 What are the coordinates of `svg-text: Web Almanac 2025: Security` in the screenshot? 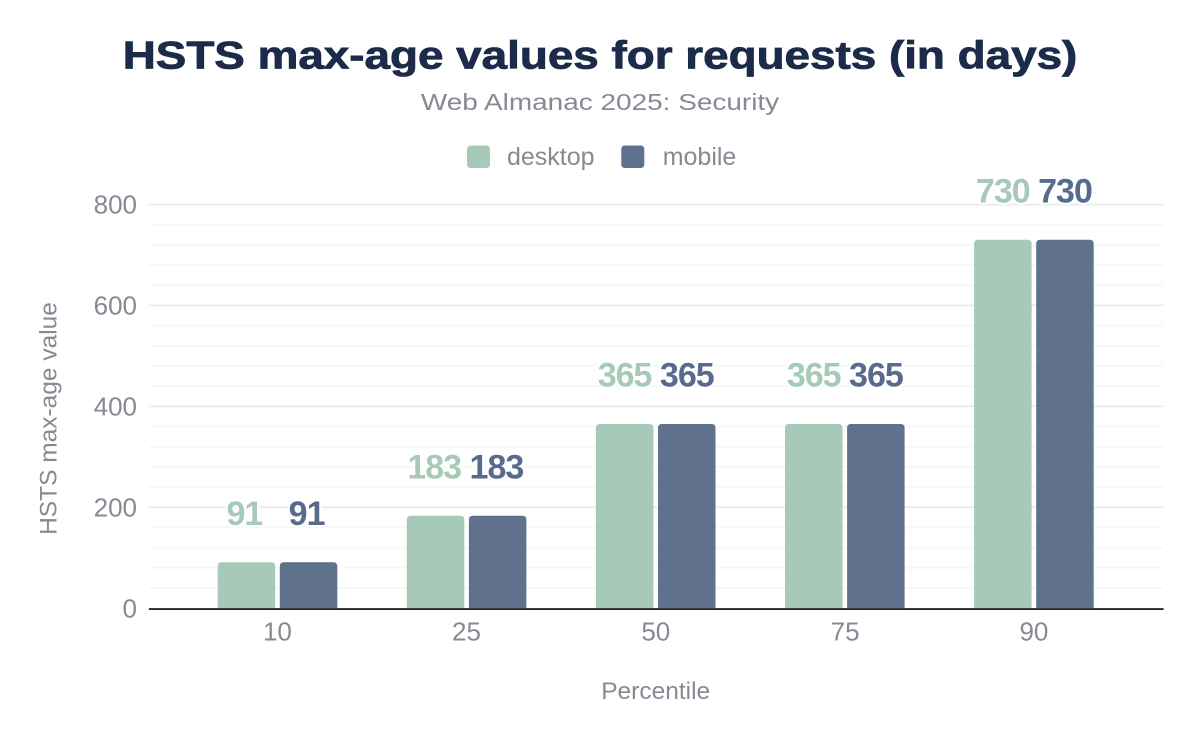 It's located at (600, 102).